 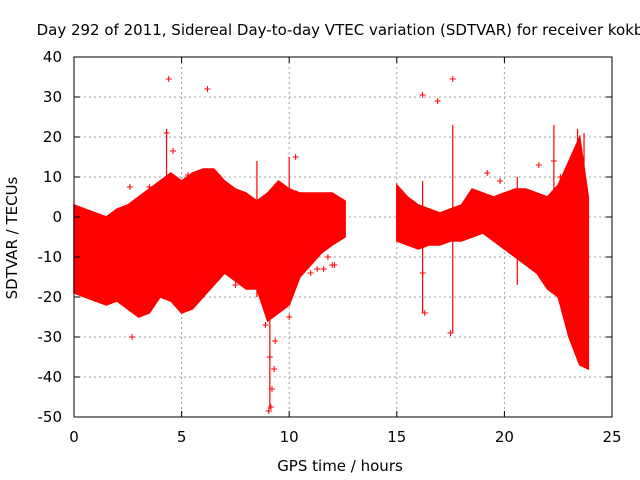 I want to click on y-tick-label: -10, so click(x=50, y=257).